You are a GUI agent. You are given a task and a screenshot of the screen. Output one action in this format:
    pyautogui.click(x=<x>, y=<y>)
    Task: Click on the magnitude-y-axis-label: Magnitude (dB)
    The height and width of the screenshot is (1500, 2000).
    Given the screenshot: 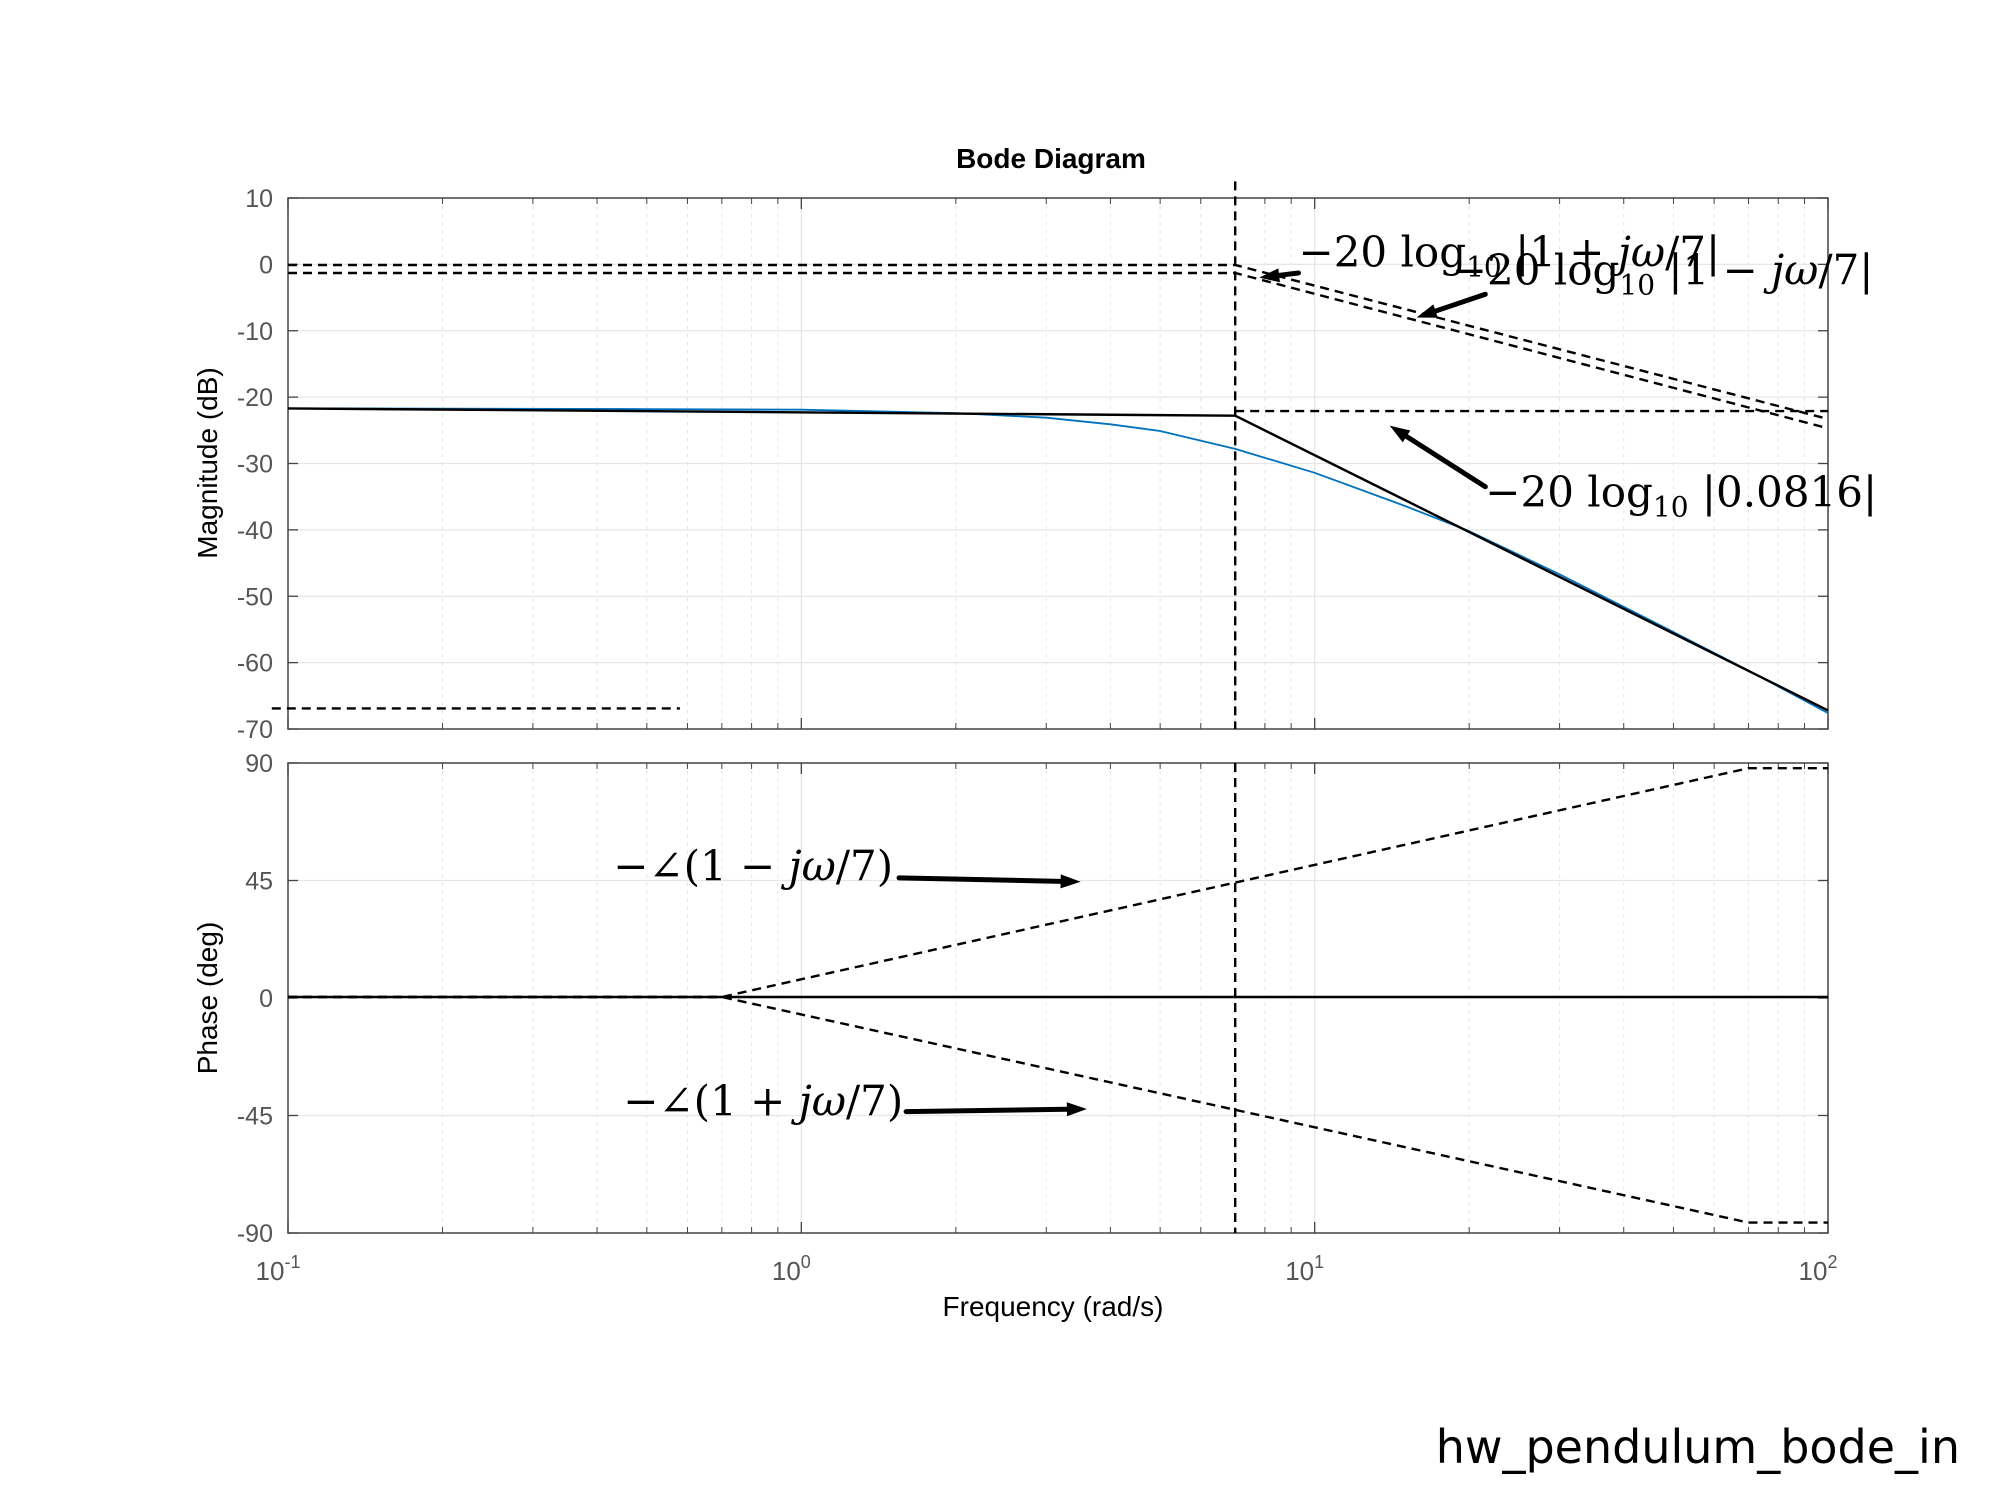 What is the action you would take?
    pyautogui.click(x=207, y=462)
    